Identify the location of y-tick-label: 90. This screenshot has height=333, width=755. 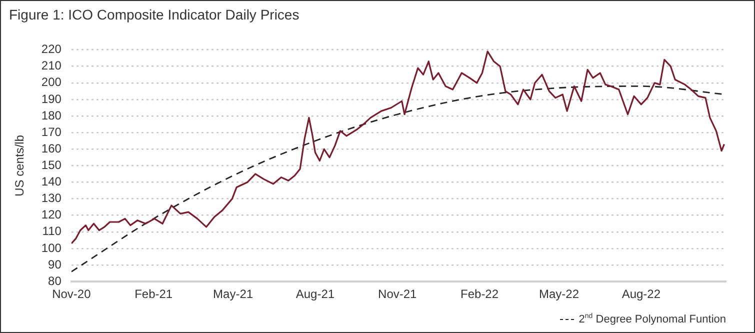
(55, 264).